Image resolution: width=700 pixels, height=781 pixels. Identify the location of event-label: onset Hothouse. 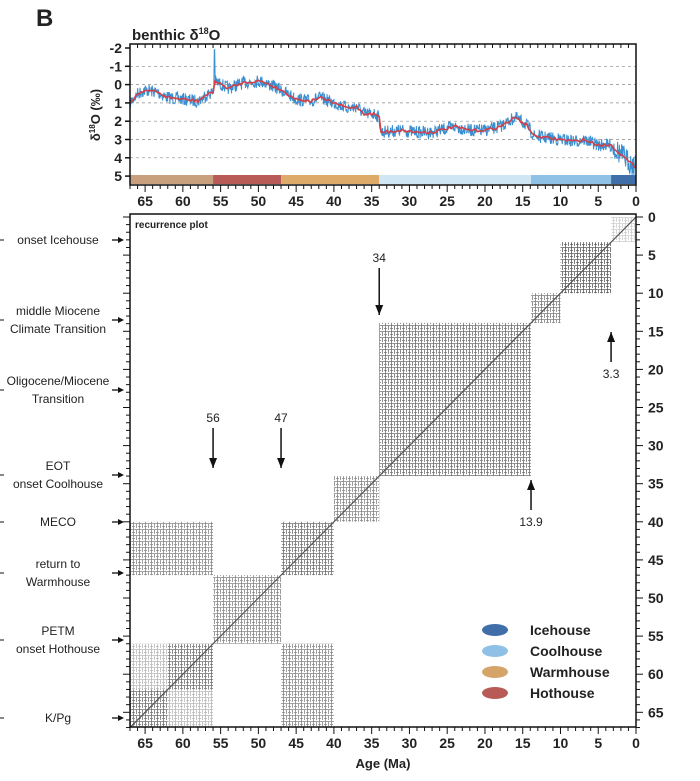
(58, 649).